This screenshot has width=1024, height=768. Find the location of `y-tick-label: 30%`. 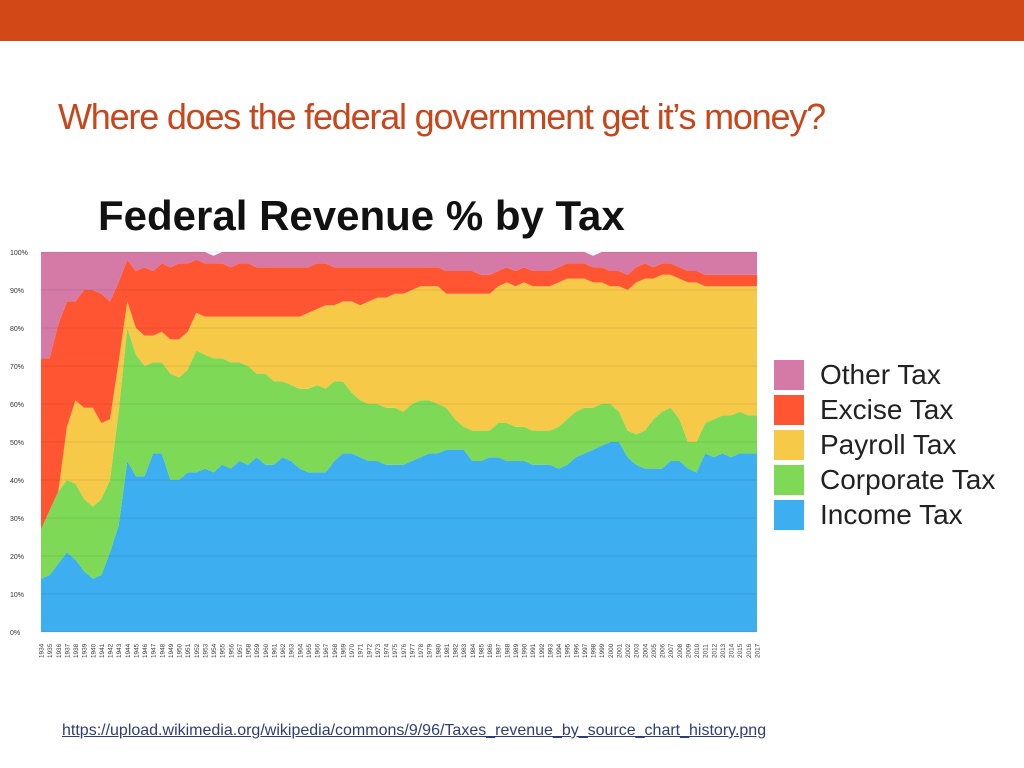

y-tick-label: 30% is located at coordinates (17, 519).